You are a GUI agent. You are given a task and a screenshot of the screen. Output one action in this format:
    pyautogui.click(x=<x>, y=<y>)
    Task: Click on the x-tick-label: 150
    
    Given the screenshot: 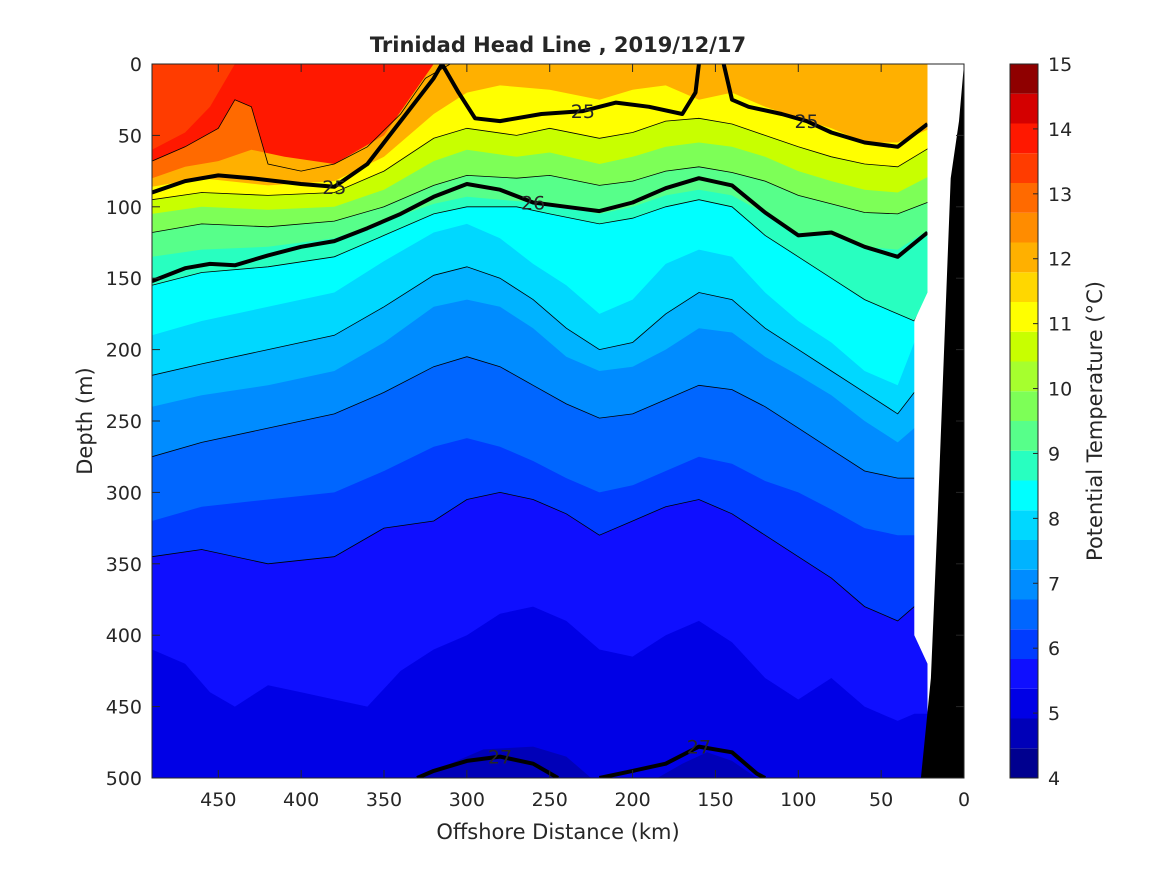 What is the action you would take?
    pyautogui.click(x=715, y=800)
    